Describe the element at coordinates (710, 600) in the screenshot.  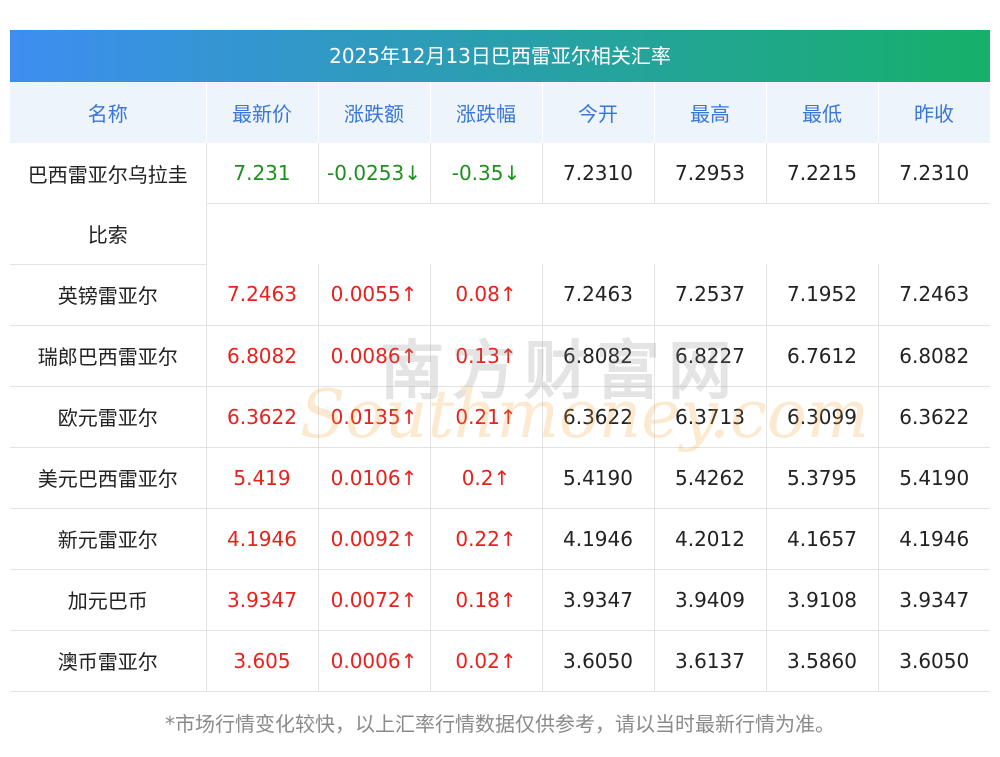
I see `row-high: 3.9409` at that location.